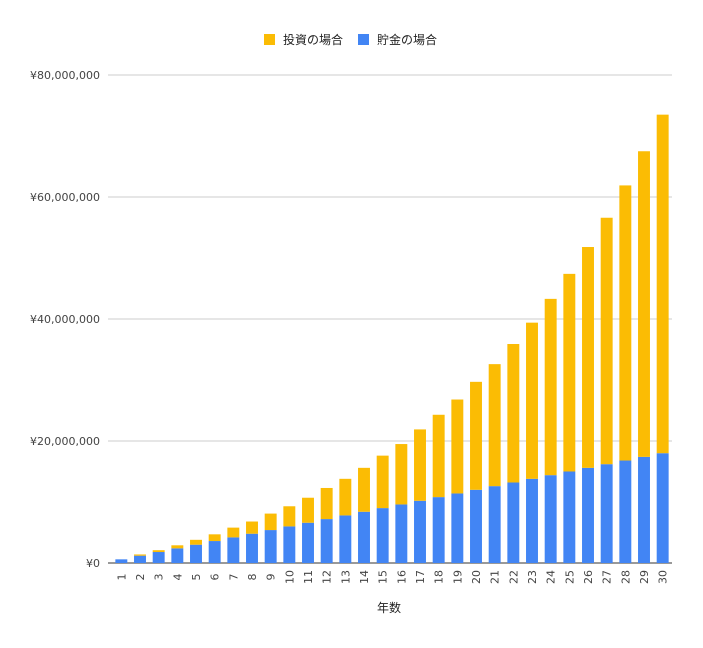  What do you see at coordinates (401, 577) in the screenshot?
I see `x-tick-label: 16` at bounding box center [401, 577].